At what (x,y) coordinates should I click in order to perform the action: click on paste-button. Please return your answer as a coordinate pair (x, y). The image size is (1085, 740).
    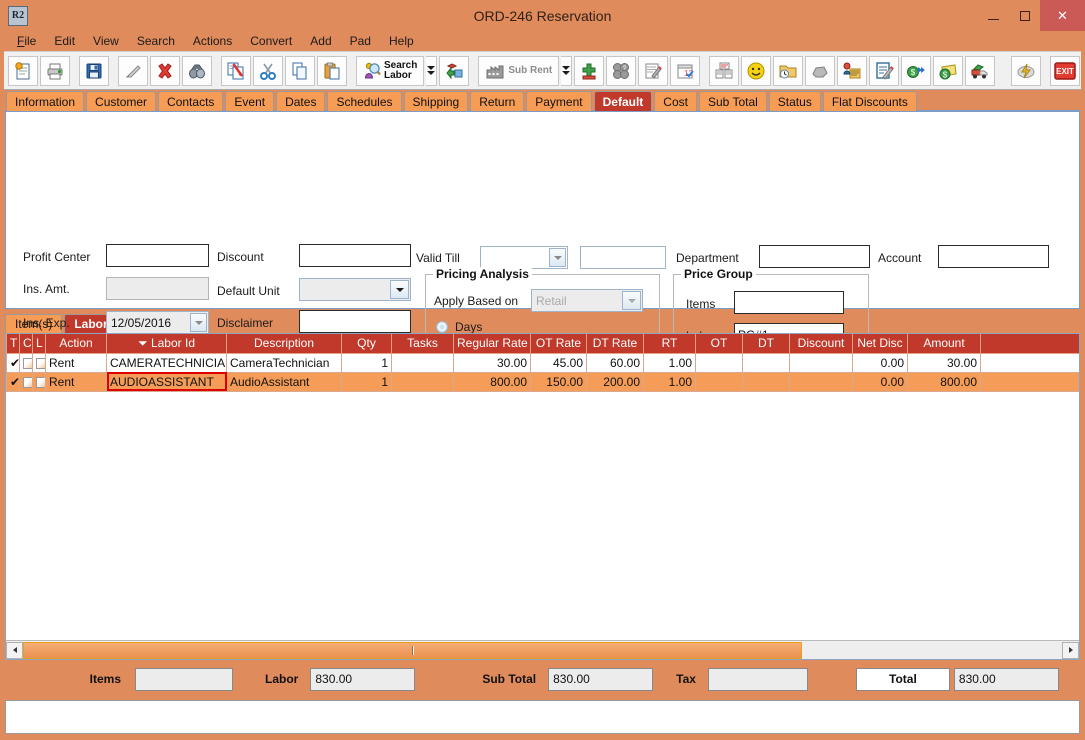
    Looking at the image, I should click on (332, 70).